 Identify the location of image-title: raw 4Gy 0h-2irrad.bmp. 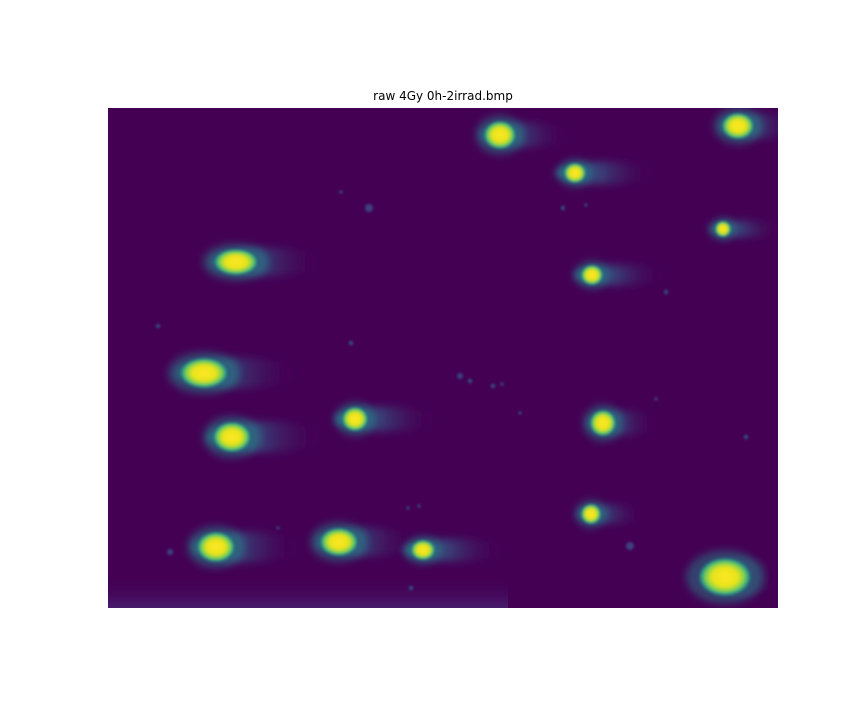
(443, 96).